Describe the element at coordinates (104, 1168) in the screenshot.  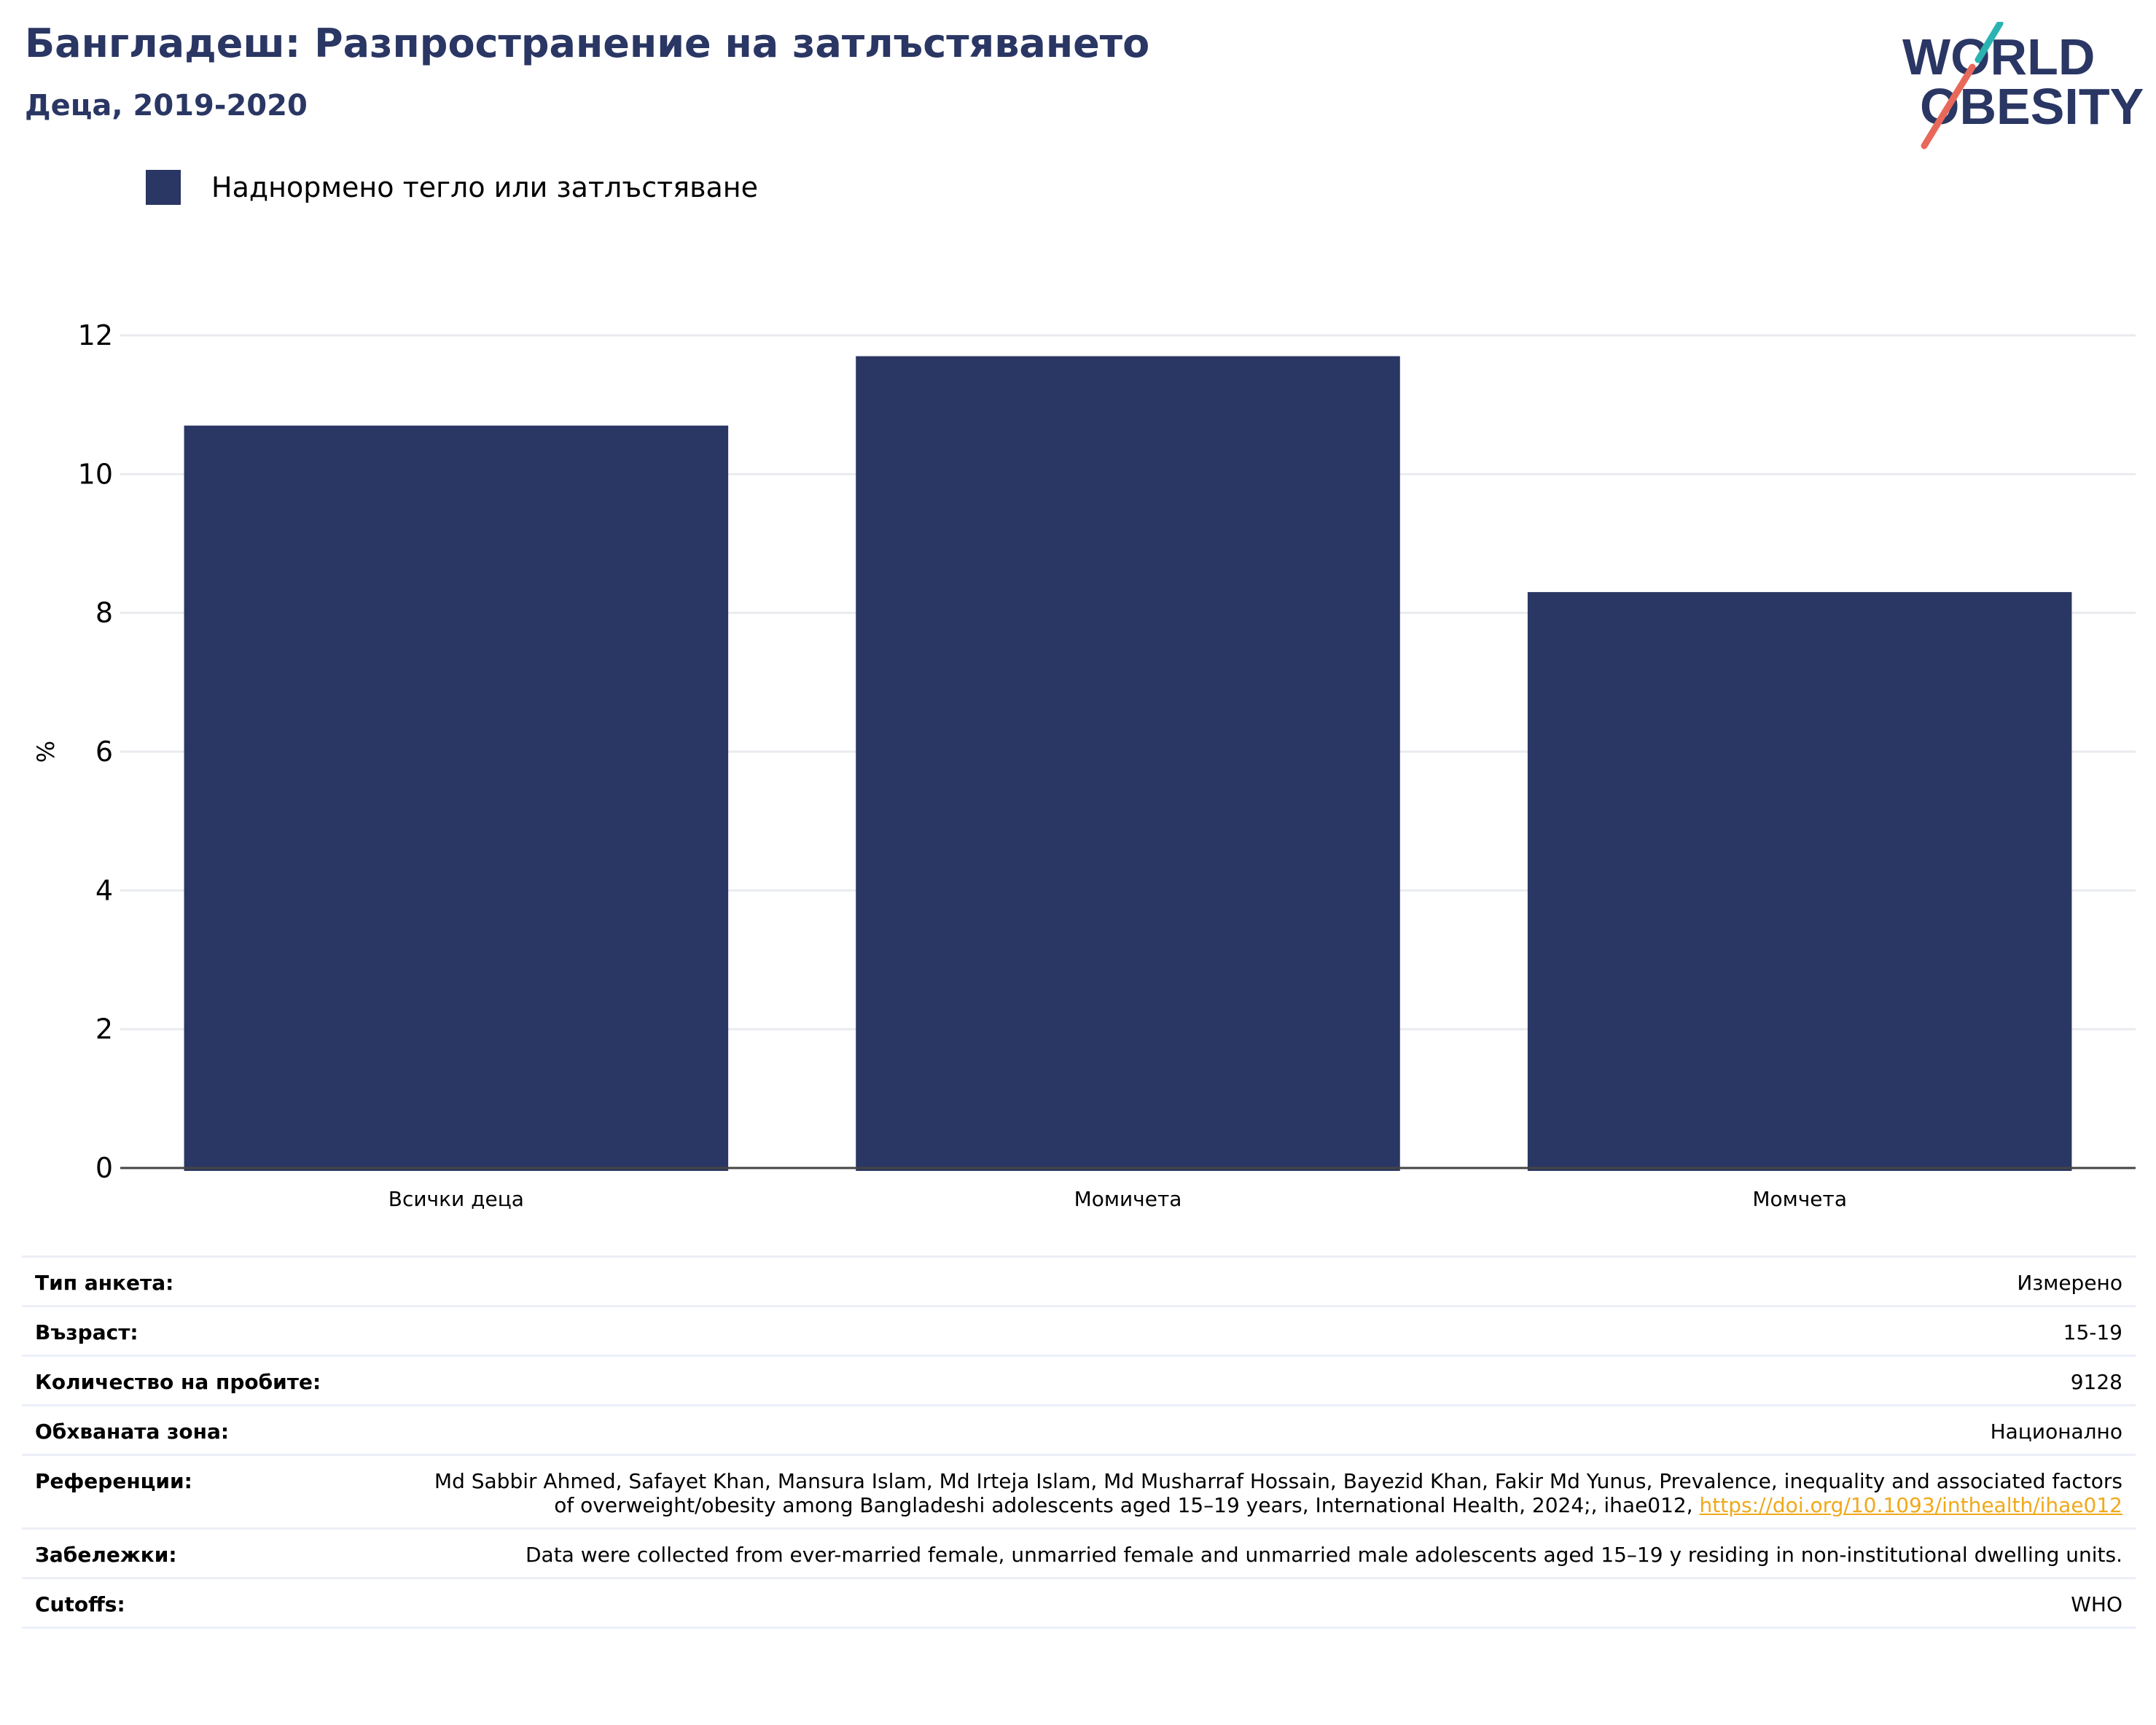
I see `y-tick-label: 0` at that location.